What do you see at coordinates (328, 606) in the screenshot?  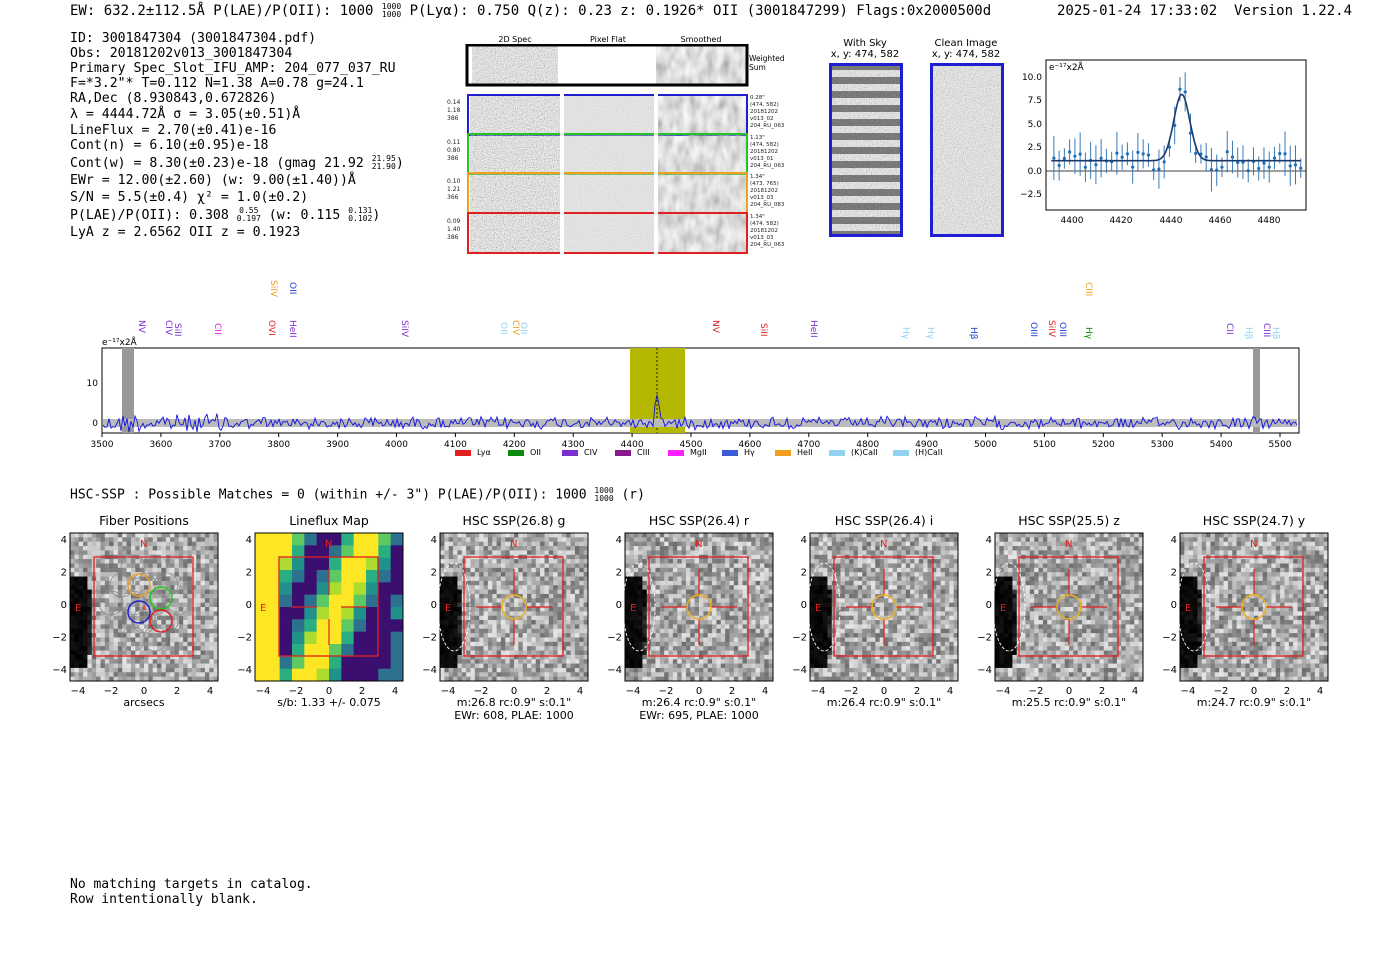 I see `aperture-box` at bounding box center [328, 606].